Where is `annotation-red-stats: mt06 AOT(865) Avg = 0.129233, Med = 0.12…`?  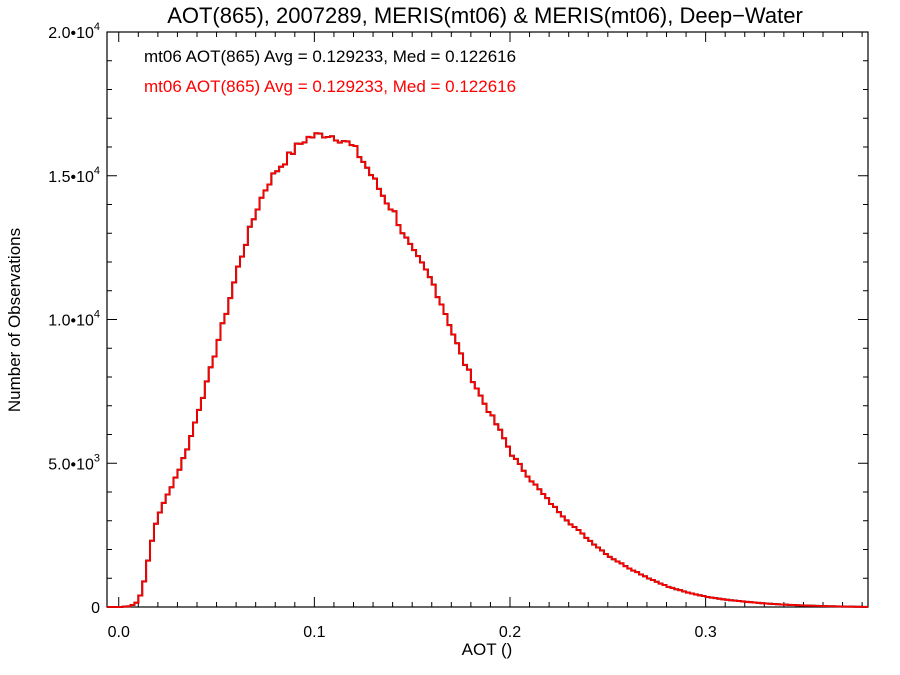 annotation-red-stats: mt06 AOT(865) Avg = 0.129233, Med = 0.12… is located at coordinates (330, 86).